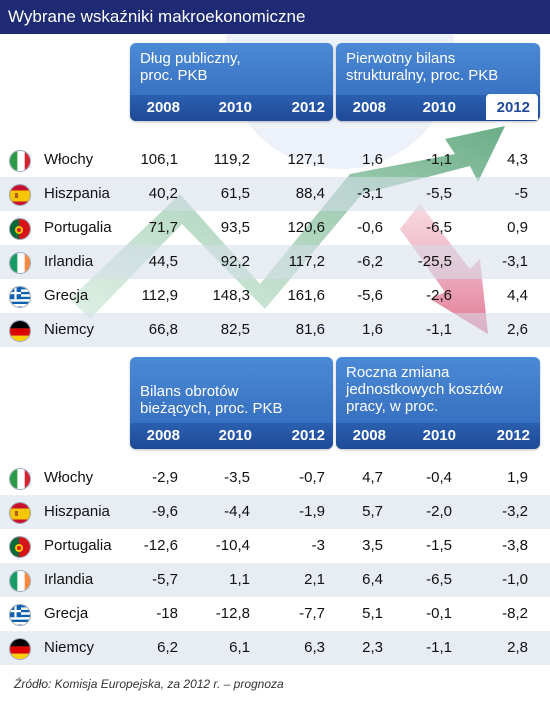  What do you see at coordinates (20, 297) in the screenshot?
I see `gr-flag-icon` at bounding box center [20, 297].